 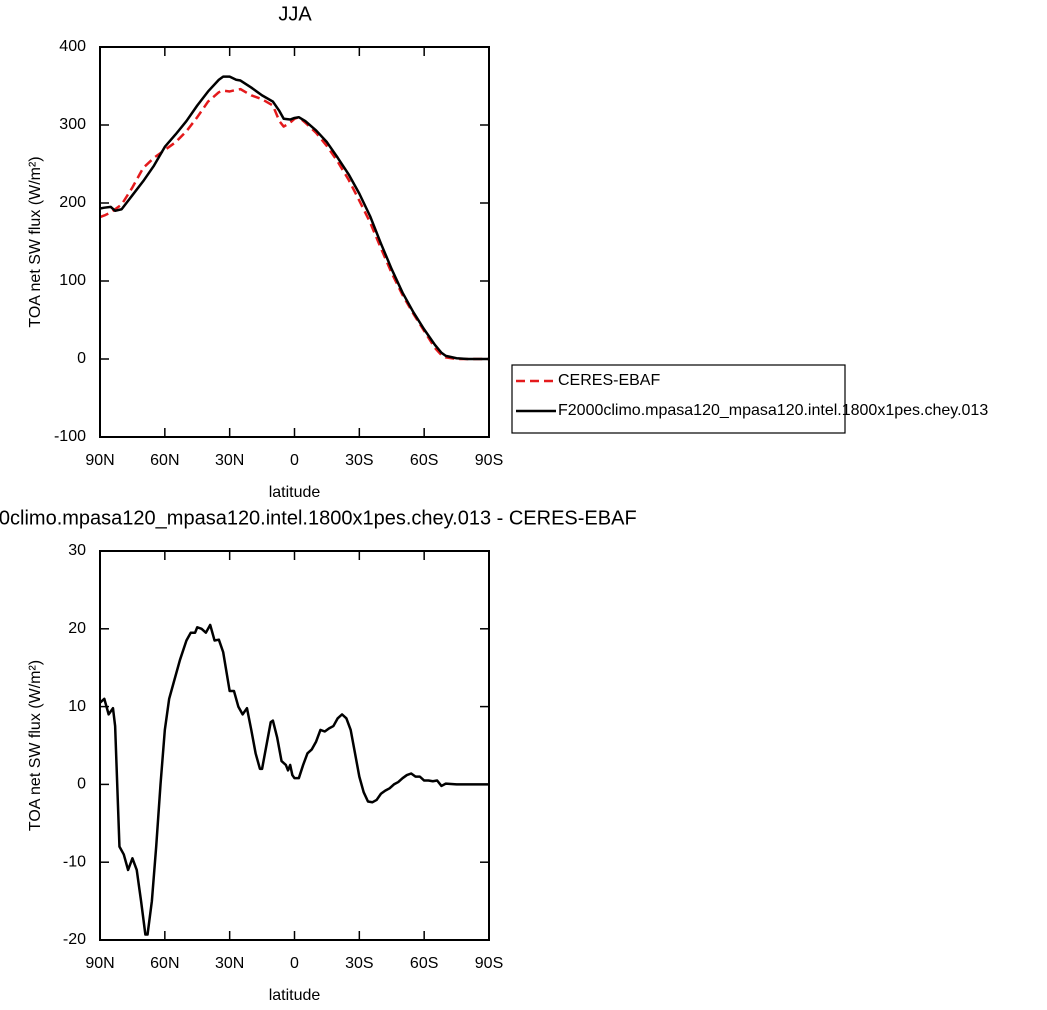 I want to click on y-tick-label: 20, so click(x=77, y=628).